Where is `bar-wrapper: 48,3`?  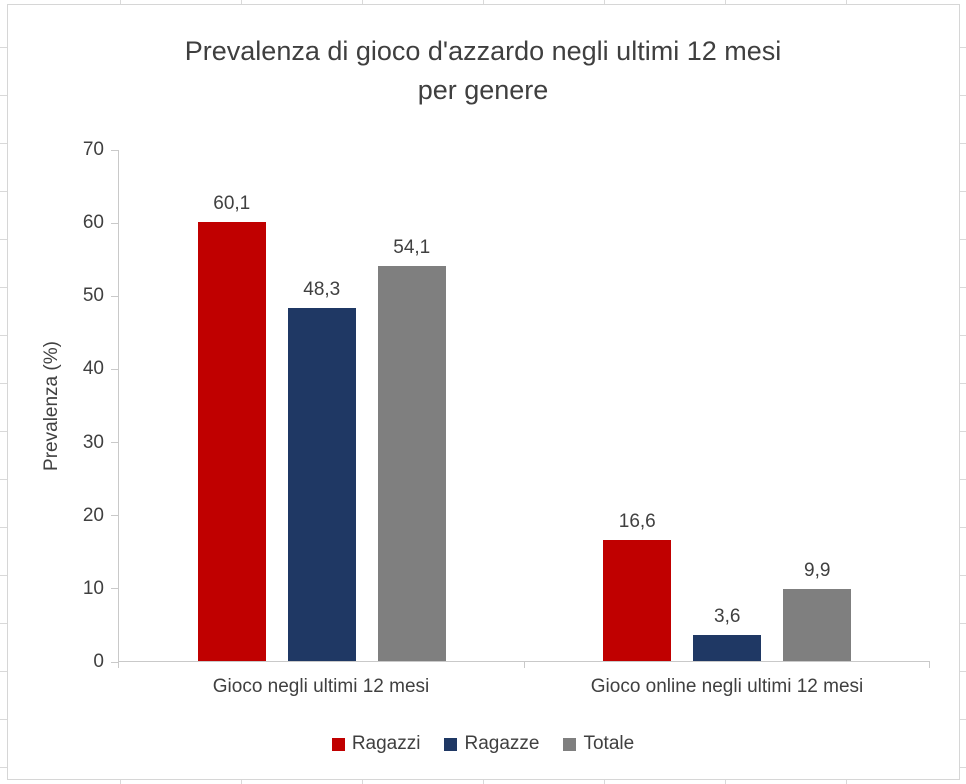
bar-wrapper: 48,3 is located at coordinates (321, 405).